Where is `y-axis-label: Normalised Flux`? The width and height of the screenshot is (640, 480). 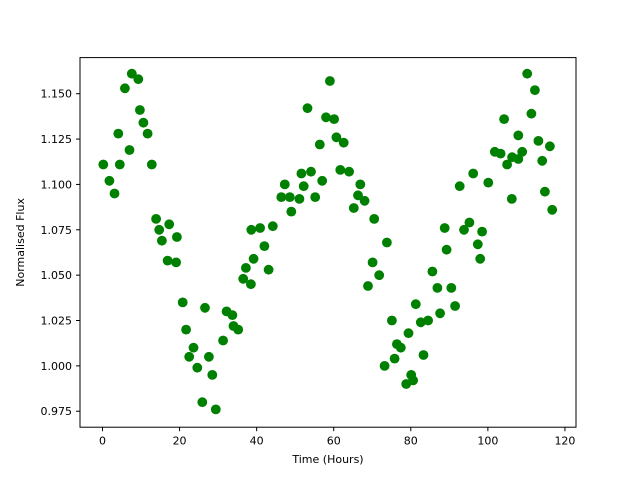 y-axis-label: Normalised Flux is located at coordinates (20, 242).